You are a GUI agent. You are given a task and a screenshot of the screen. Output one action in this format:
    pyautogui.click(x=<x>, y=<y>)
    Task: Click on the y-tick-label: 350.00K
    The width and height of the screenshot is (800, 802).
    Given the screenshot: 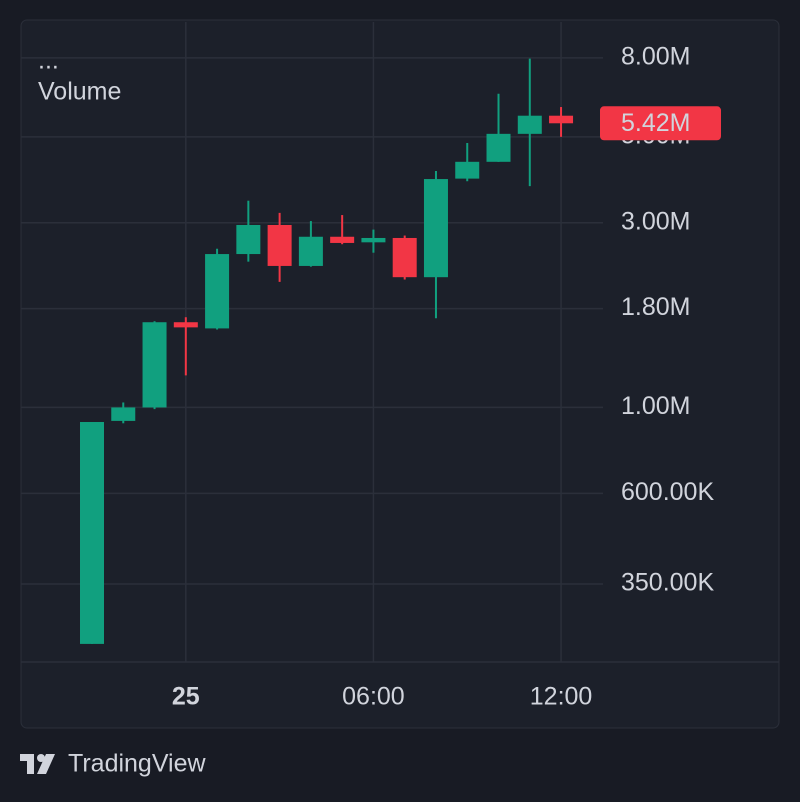 What is the action you would take?
    pyautogui.click(x=667, y=583)
    